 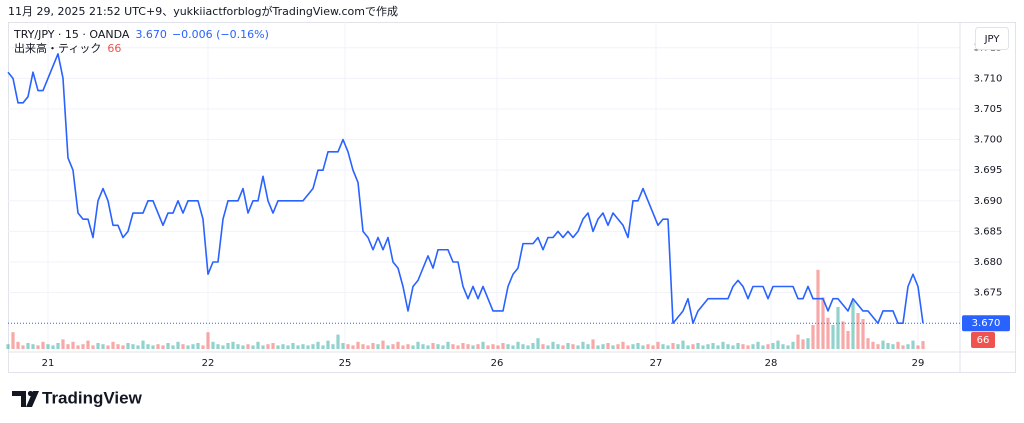 What do you see at coordinates (92, 397) in the screenshot?
I see `brand: TradingView` at bounding box center [92, 397].